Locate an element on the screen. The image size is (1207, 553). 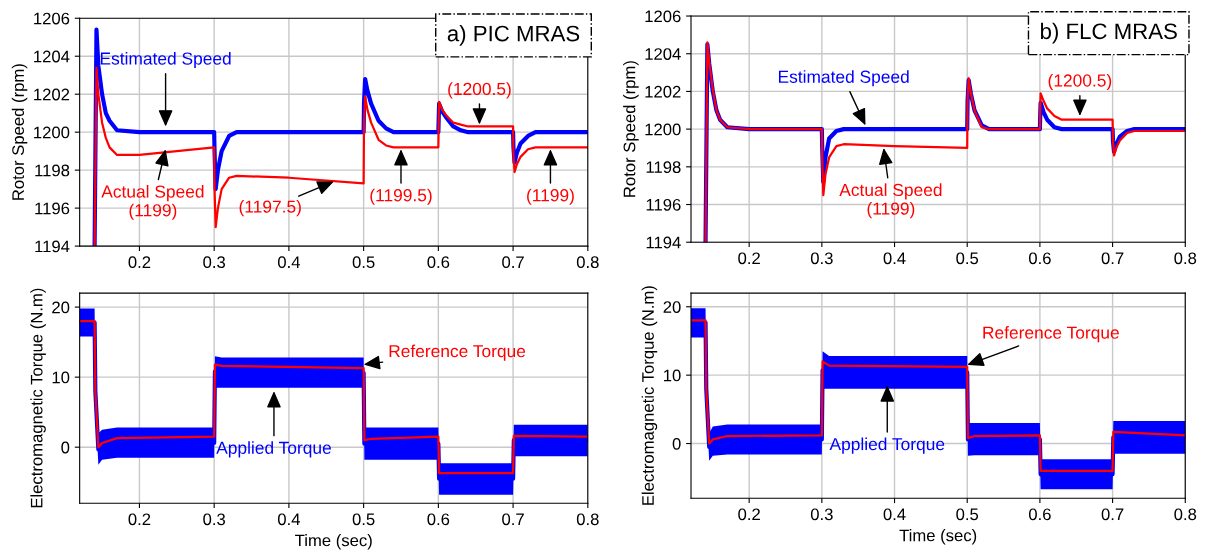
annotation: (1197.5) is located at coordinates (270, 208).